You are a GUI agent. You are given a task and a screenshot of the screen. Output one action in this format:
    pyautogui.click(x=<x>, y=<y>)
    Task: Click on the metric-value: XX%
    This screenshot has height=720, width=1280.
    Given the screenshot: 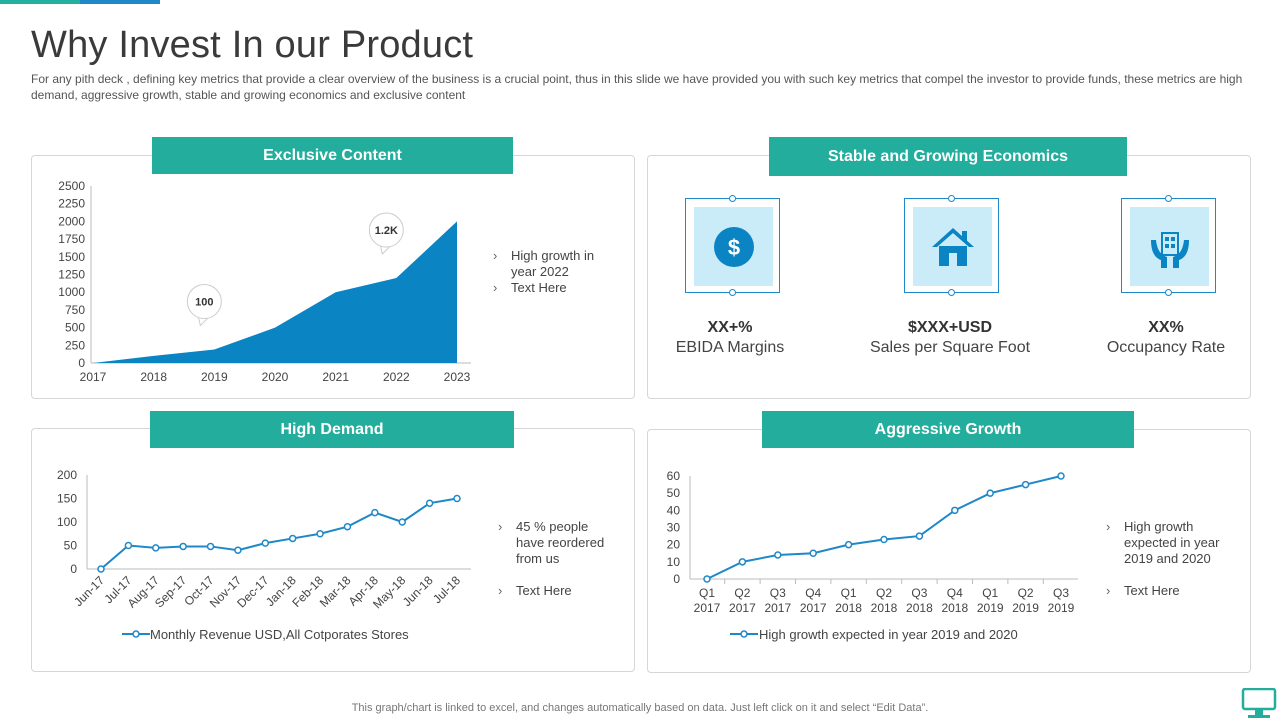 What is the action you would take?
    pyautogui.click(x=1166, y=327)
    